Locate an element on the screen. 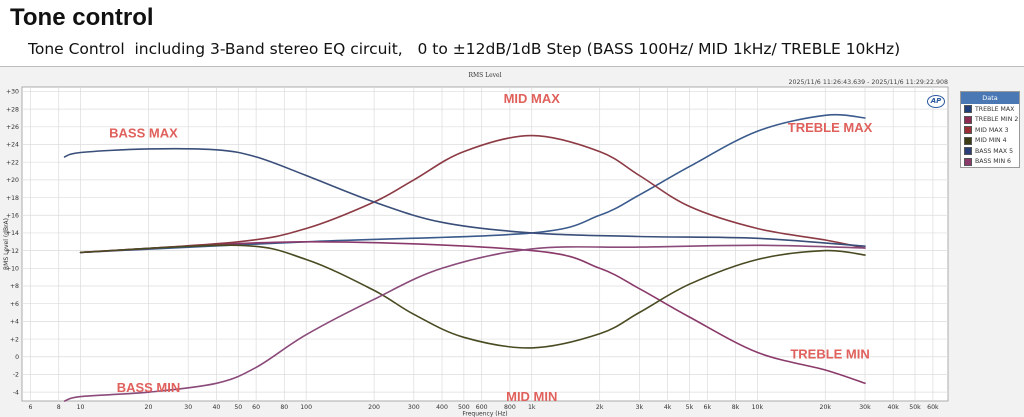 The width and height of the screenshot is (1024, 417). x-axis-label: Frequency (Hz) is located at coordinates (484, 414).